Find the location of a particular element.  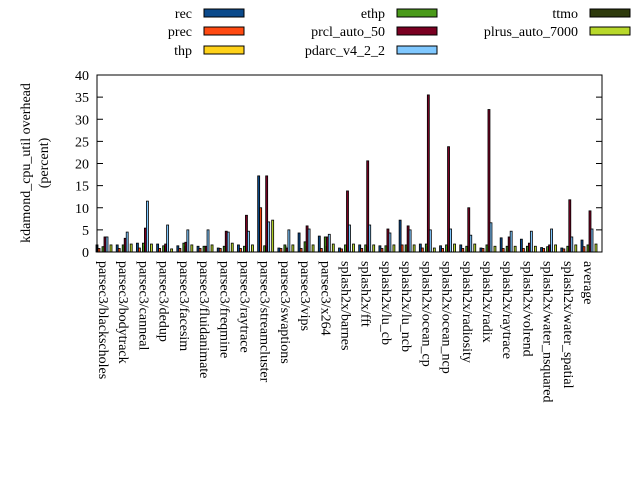

x-tick-label: splash2x/lu_ncb is located at coordinates (405, 306).